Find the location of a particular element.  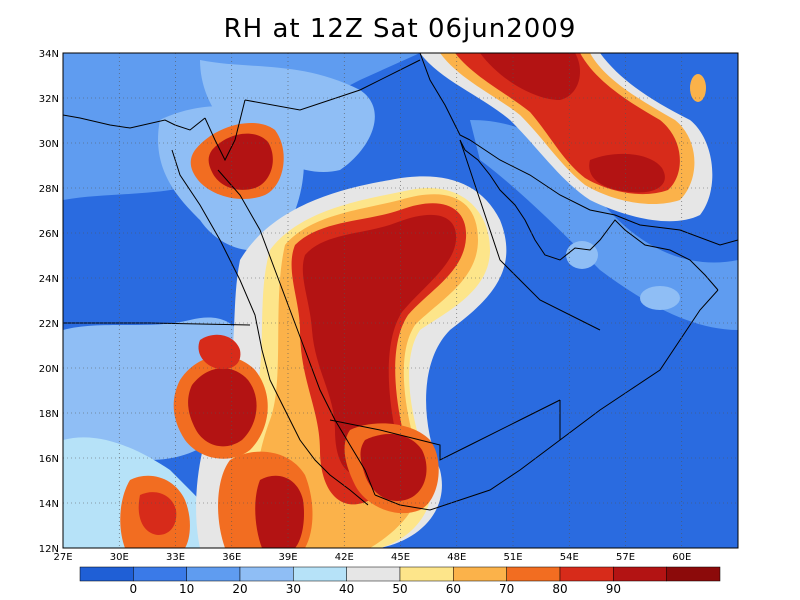

lon-label-54E: 54E is located at coordinates (569, 557).